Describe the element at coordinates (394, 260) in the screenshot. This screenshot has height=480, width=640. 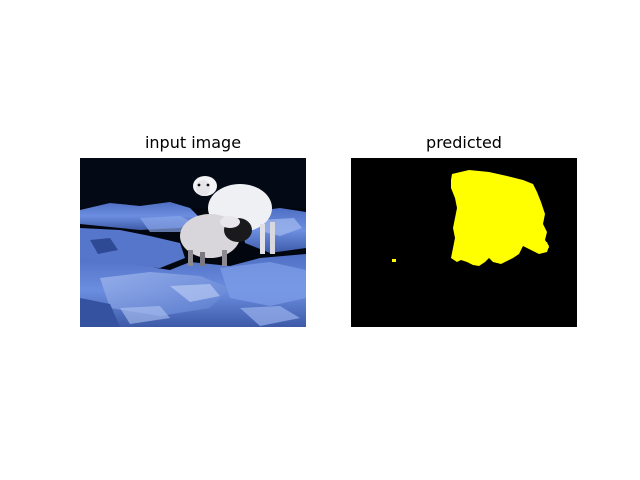
I see `mask-speck` at that location.